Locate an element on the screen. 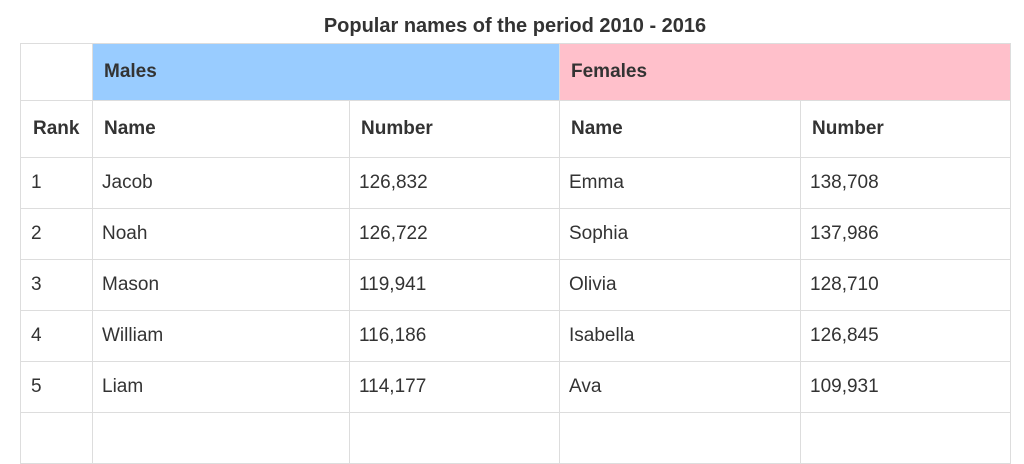 This screenshot has width=1024, height=464. empty-corner-cell is located at coordinates (56, 72).